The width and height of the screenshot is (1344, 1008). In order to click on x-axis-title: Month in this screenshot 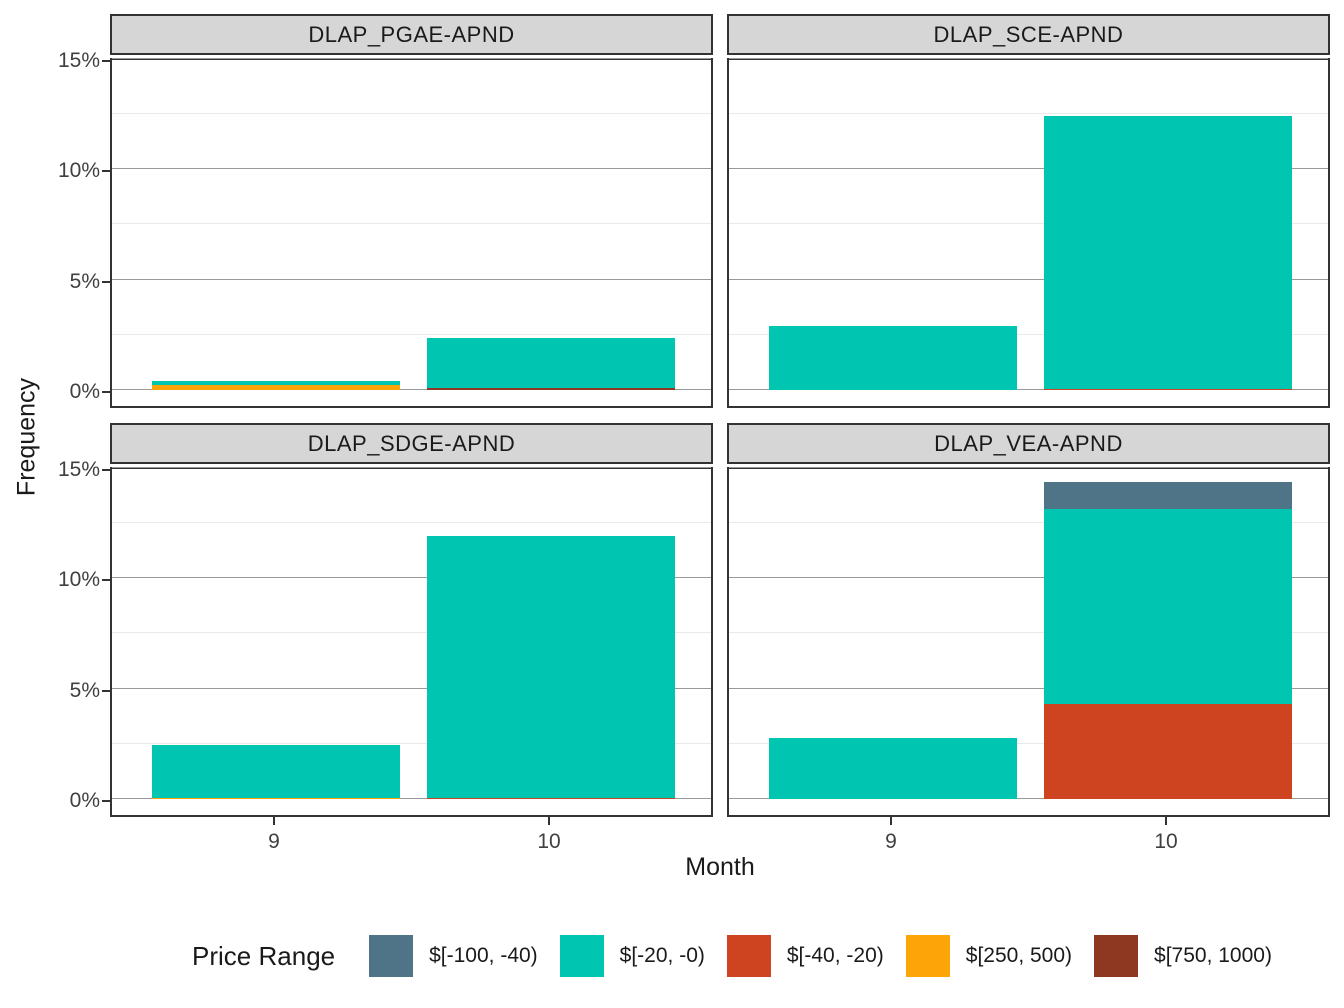, I will do `click(720, 867)`.